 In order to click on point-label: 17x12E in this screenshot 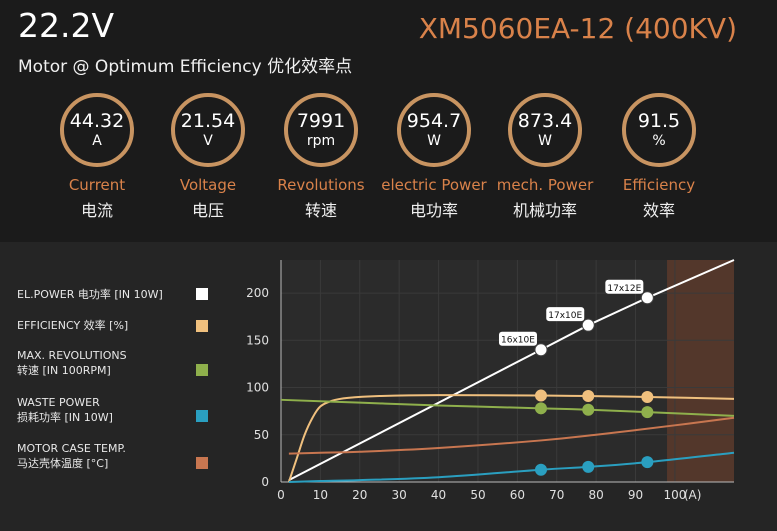, I will do `click(624, 289)`.